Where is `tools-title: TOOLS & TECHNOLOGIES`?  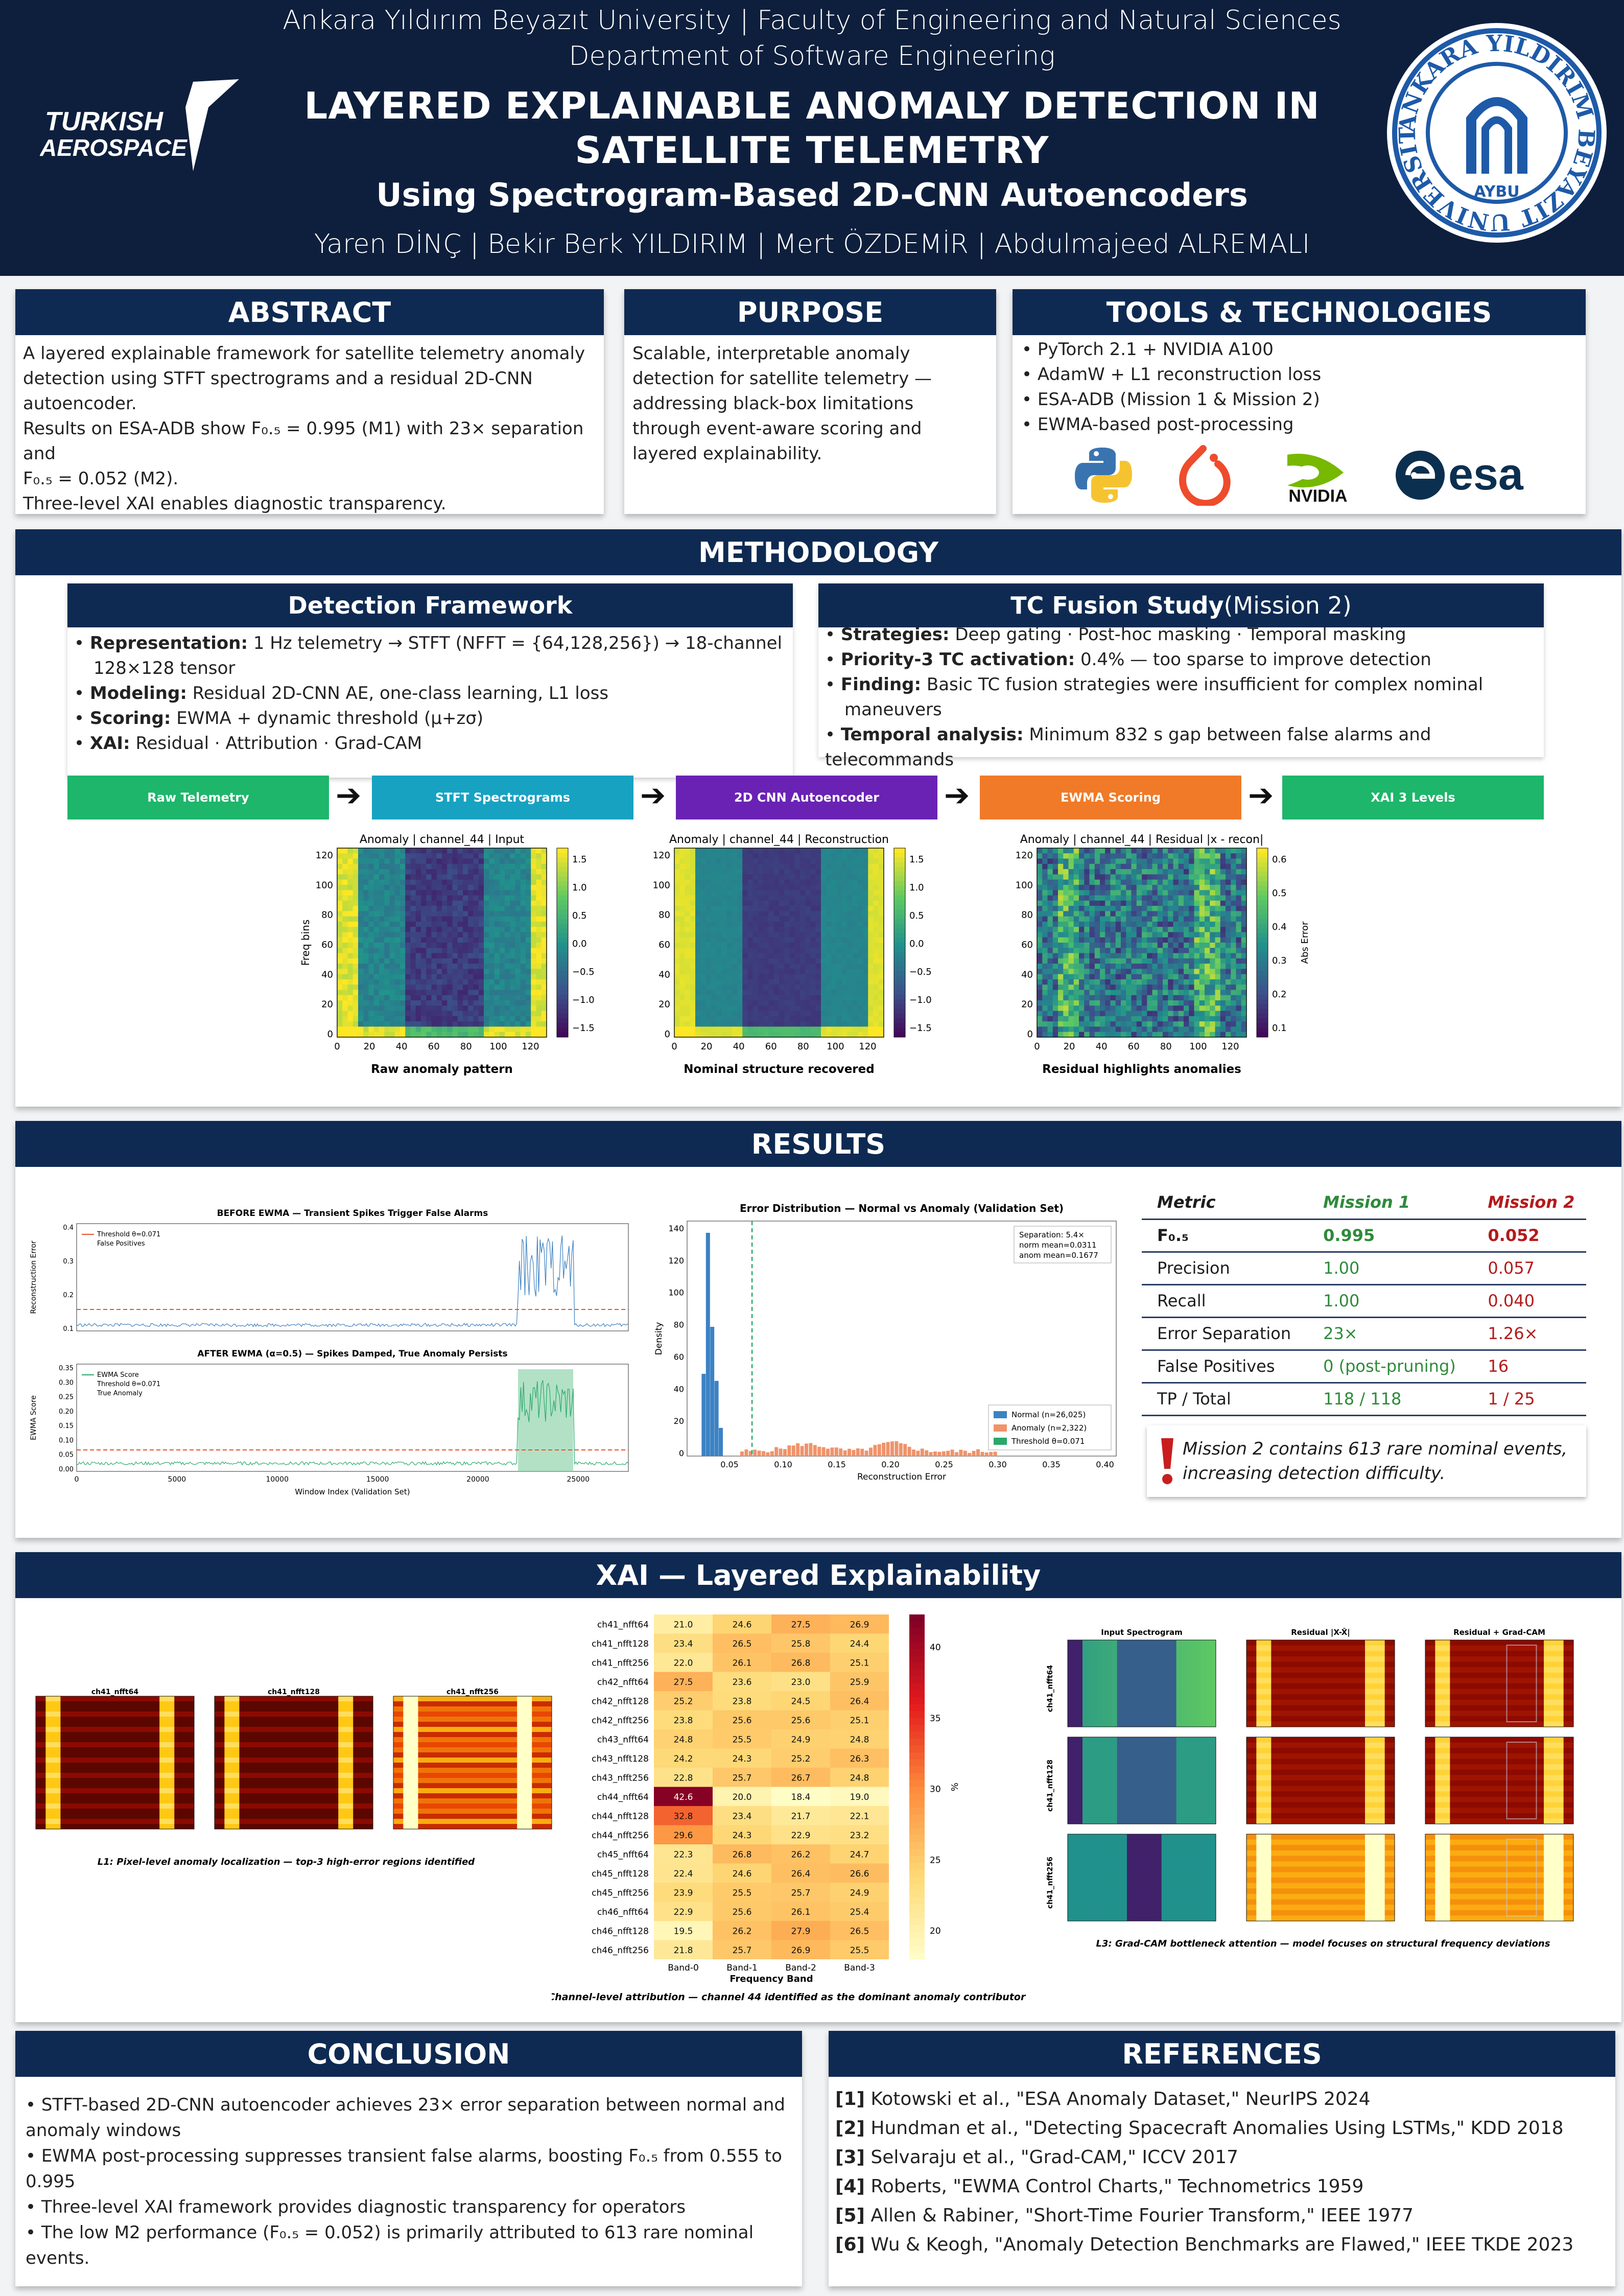 tools-title: TOOLS & TECHNOLOGIES is located at coordinates (1299, 312).